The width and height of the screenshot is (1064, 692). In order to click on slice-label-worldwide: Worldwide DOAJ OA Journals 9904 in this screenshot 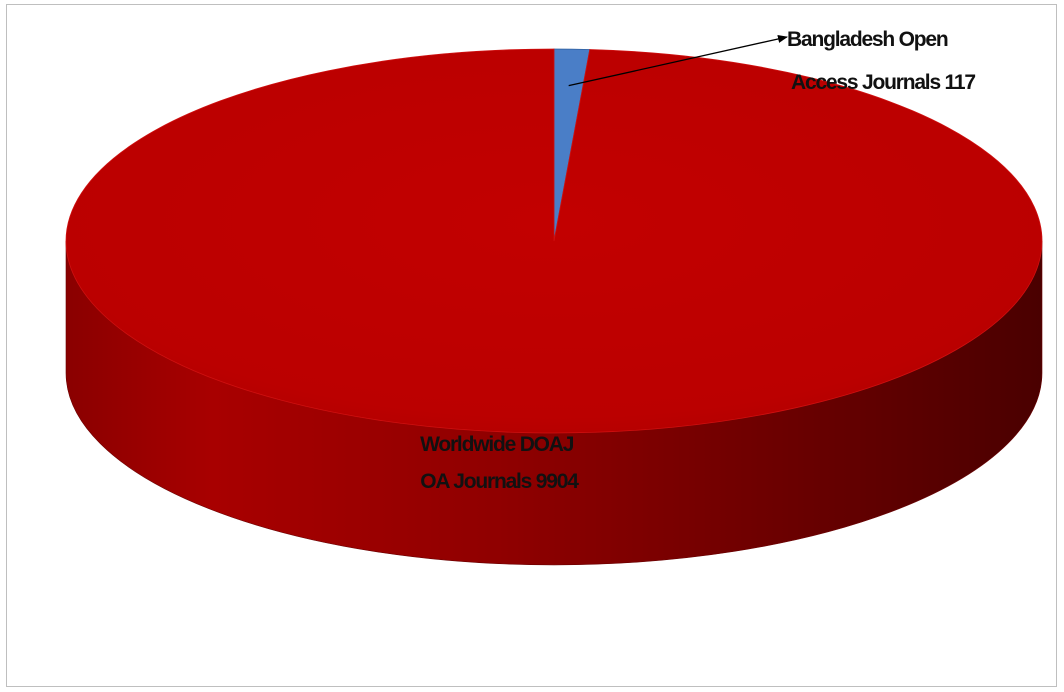, I will do `click(499, 463)`.